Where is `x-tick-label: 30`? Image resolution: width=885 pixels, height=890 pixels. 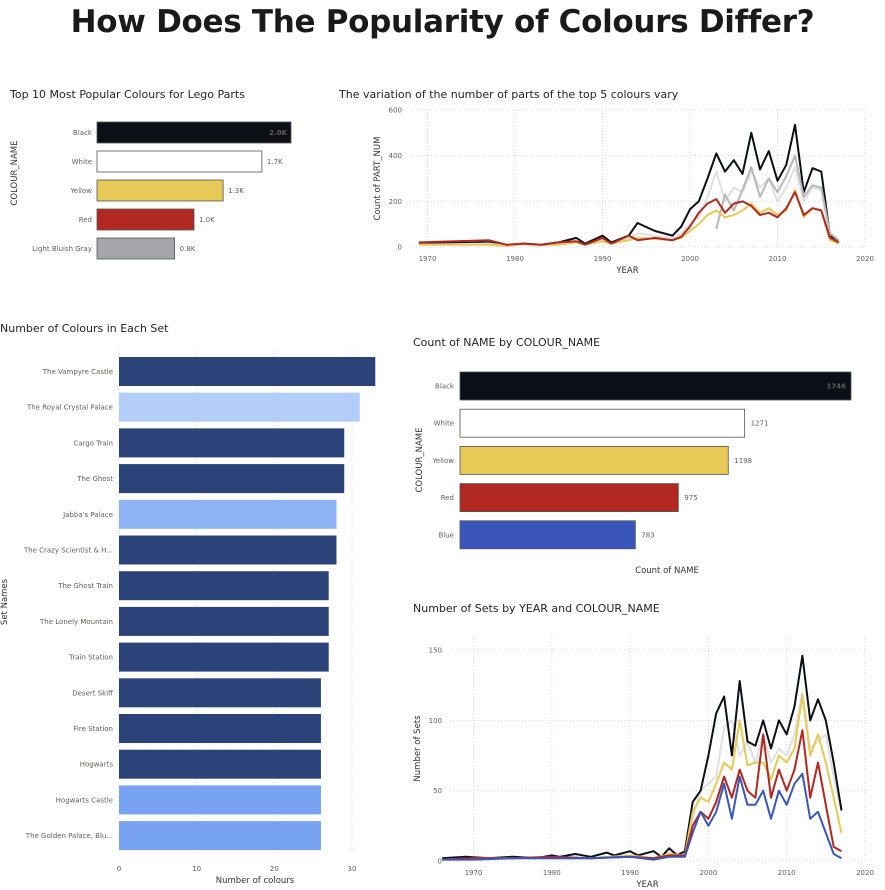 x-tick-label: 30 is located at coordinates (352, 869).